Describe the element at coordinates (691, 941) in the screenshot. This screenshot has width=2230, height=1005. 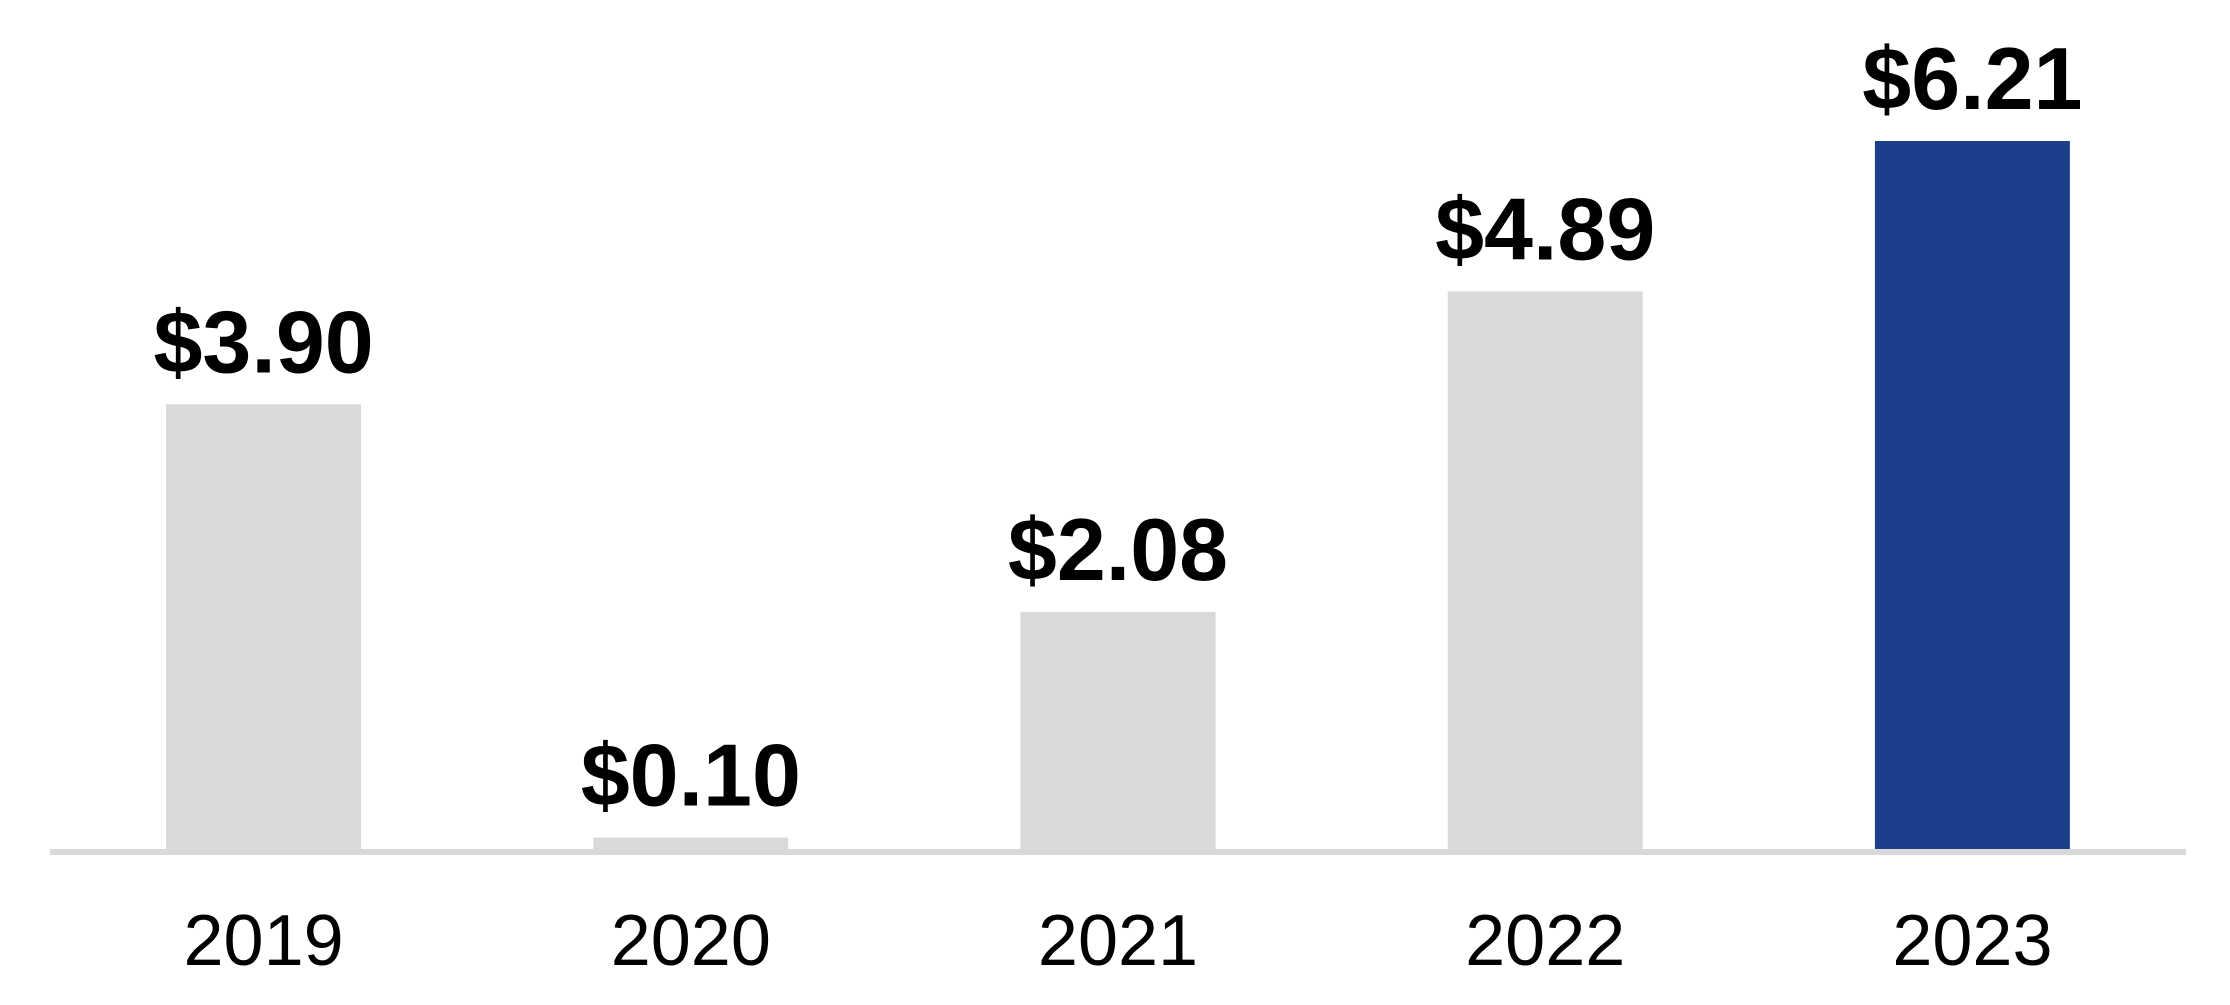
I see `x-tick-label: 2020` at that location.